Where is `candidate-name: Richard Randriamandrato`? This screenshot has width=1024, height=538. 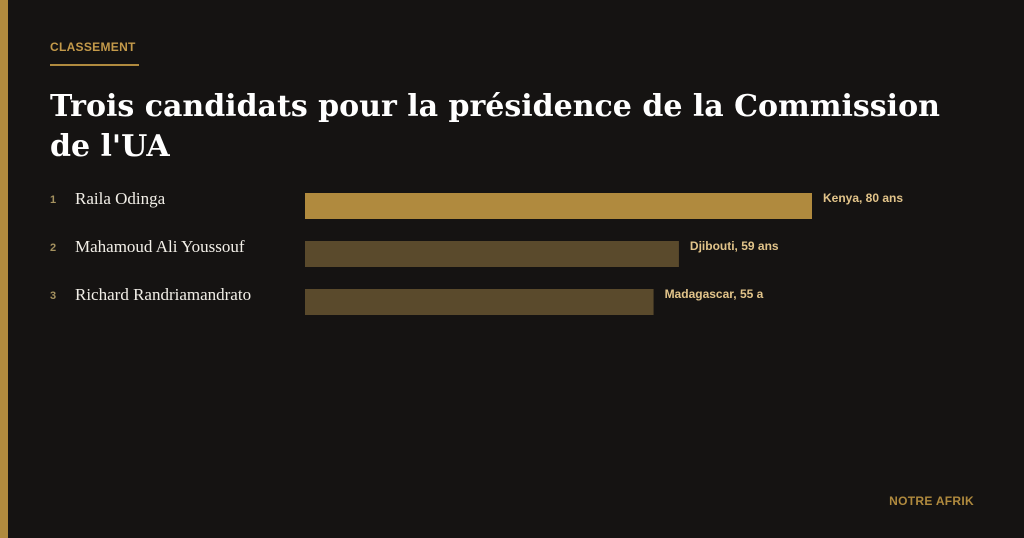 candidate-name: Richard Randriamandrato is located at coordinates (163, 294).